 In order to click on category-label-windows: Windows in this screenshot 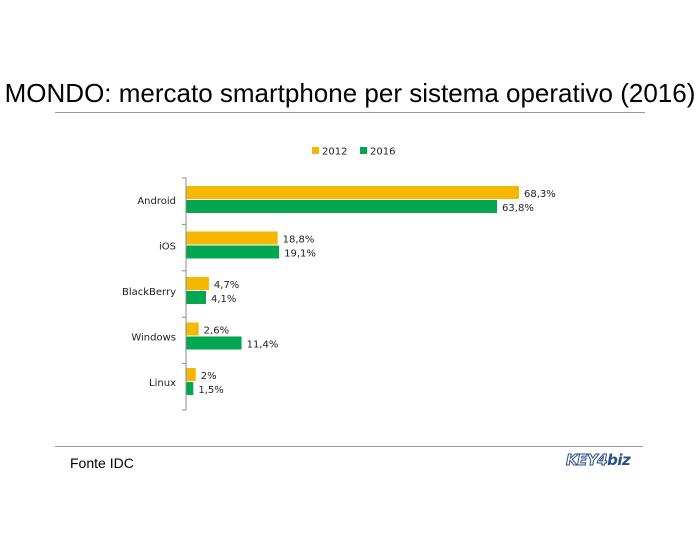, I will do `click(153, 338)`.